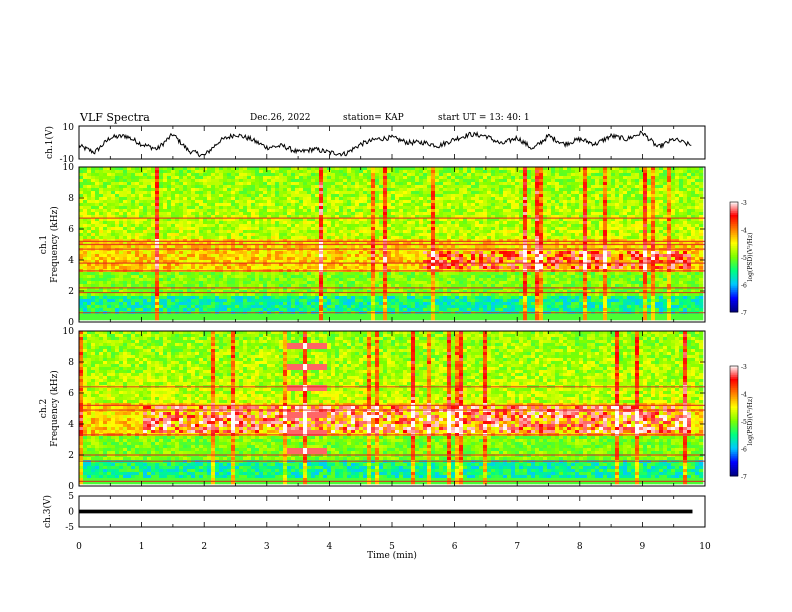 This screenshot has width=792, height=612. I want to click on station-label: station= KAP, so click(373, 118).